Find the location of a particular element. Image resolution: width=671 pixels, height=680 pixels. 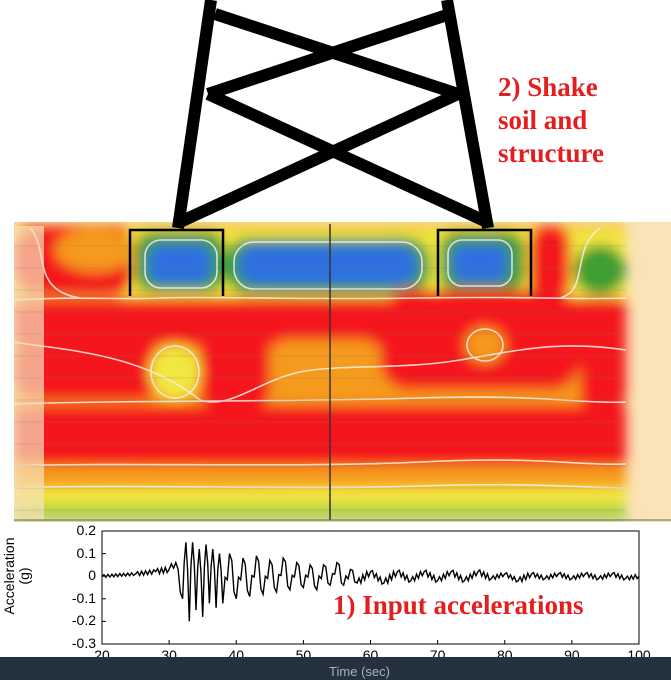

shake-annotation-line-2: soil and is located at coordinates (543, 120).